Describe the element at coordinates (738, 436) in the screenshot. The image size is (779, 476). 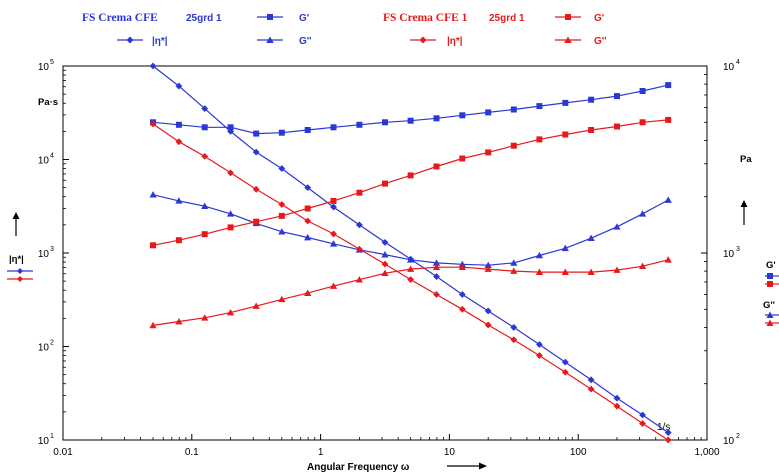
I see `right-tick-label-exp: 2` at that location.